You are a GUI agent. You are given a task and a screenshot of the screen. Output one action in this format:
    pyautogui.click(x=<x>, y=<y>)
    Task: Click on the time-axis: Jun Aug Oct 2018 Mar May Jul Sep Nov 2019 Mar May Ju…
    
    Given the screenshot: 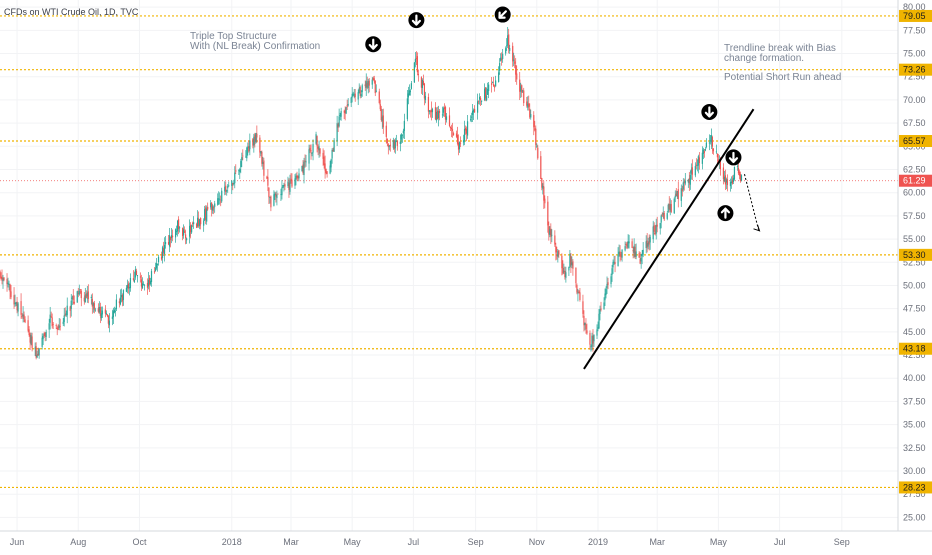 What is the action you would take?
    pyautogui.click(x=466, y=538)
    